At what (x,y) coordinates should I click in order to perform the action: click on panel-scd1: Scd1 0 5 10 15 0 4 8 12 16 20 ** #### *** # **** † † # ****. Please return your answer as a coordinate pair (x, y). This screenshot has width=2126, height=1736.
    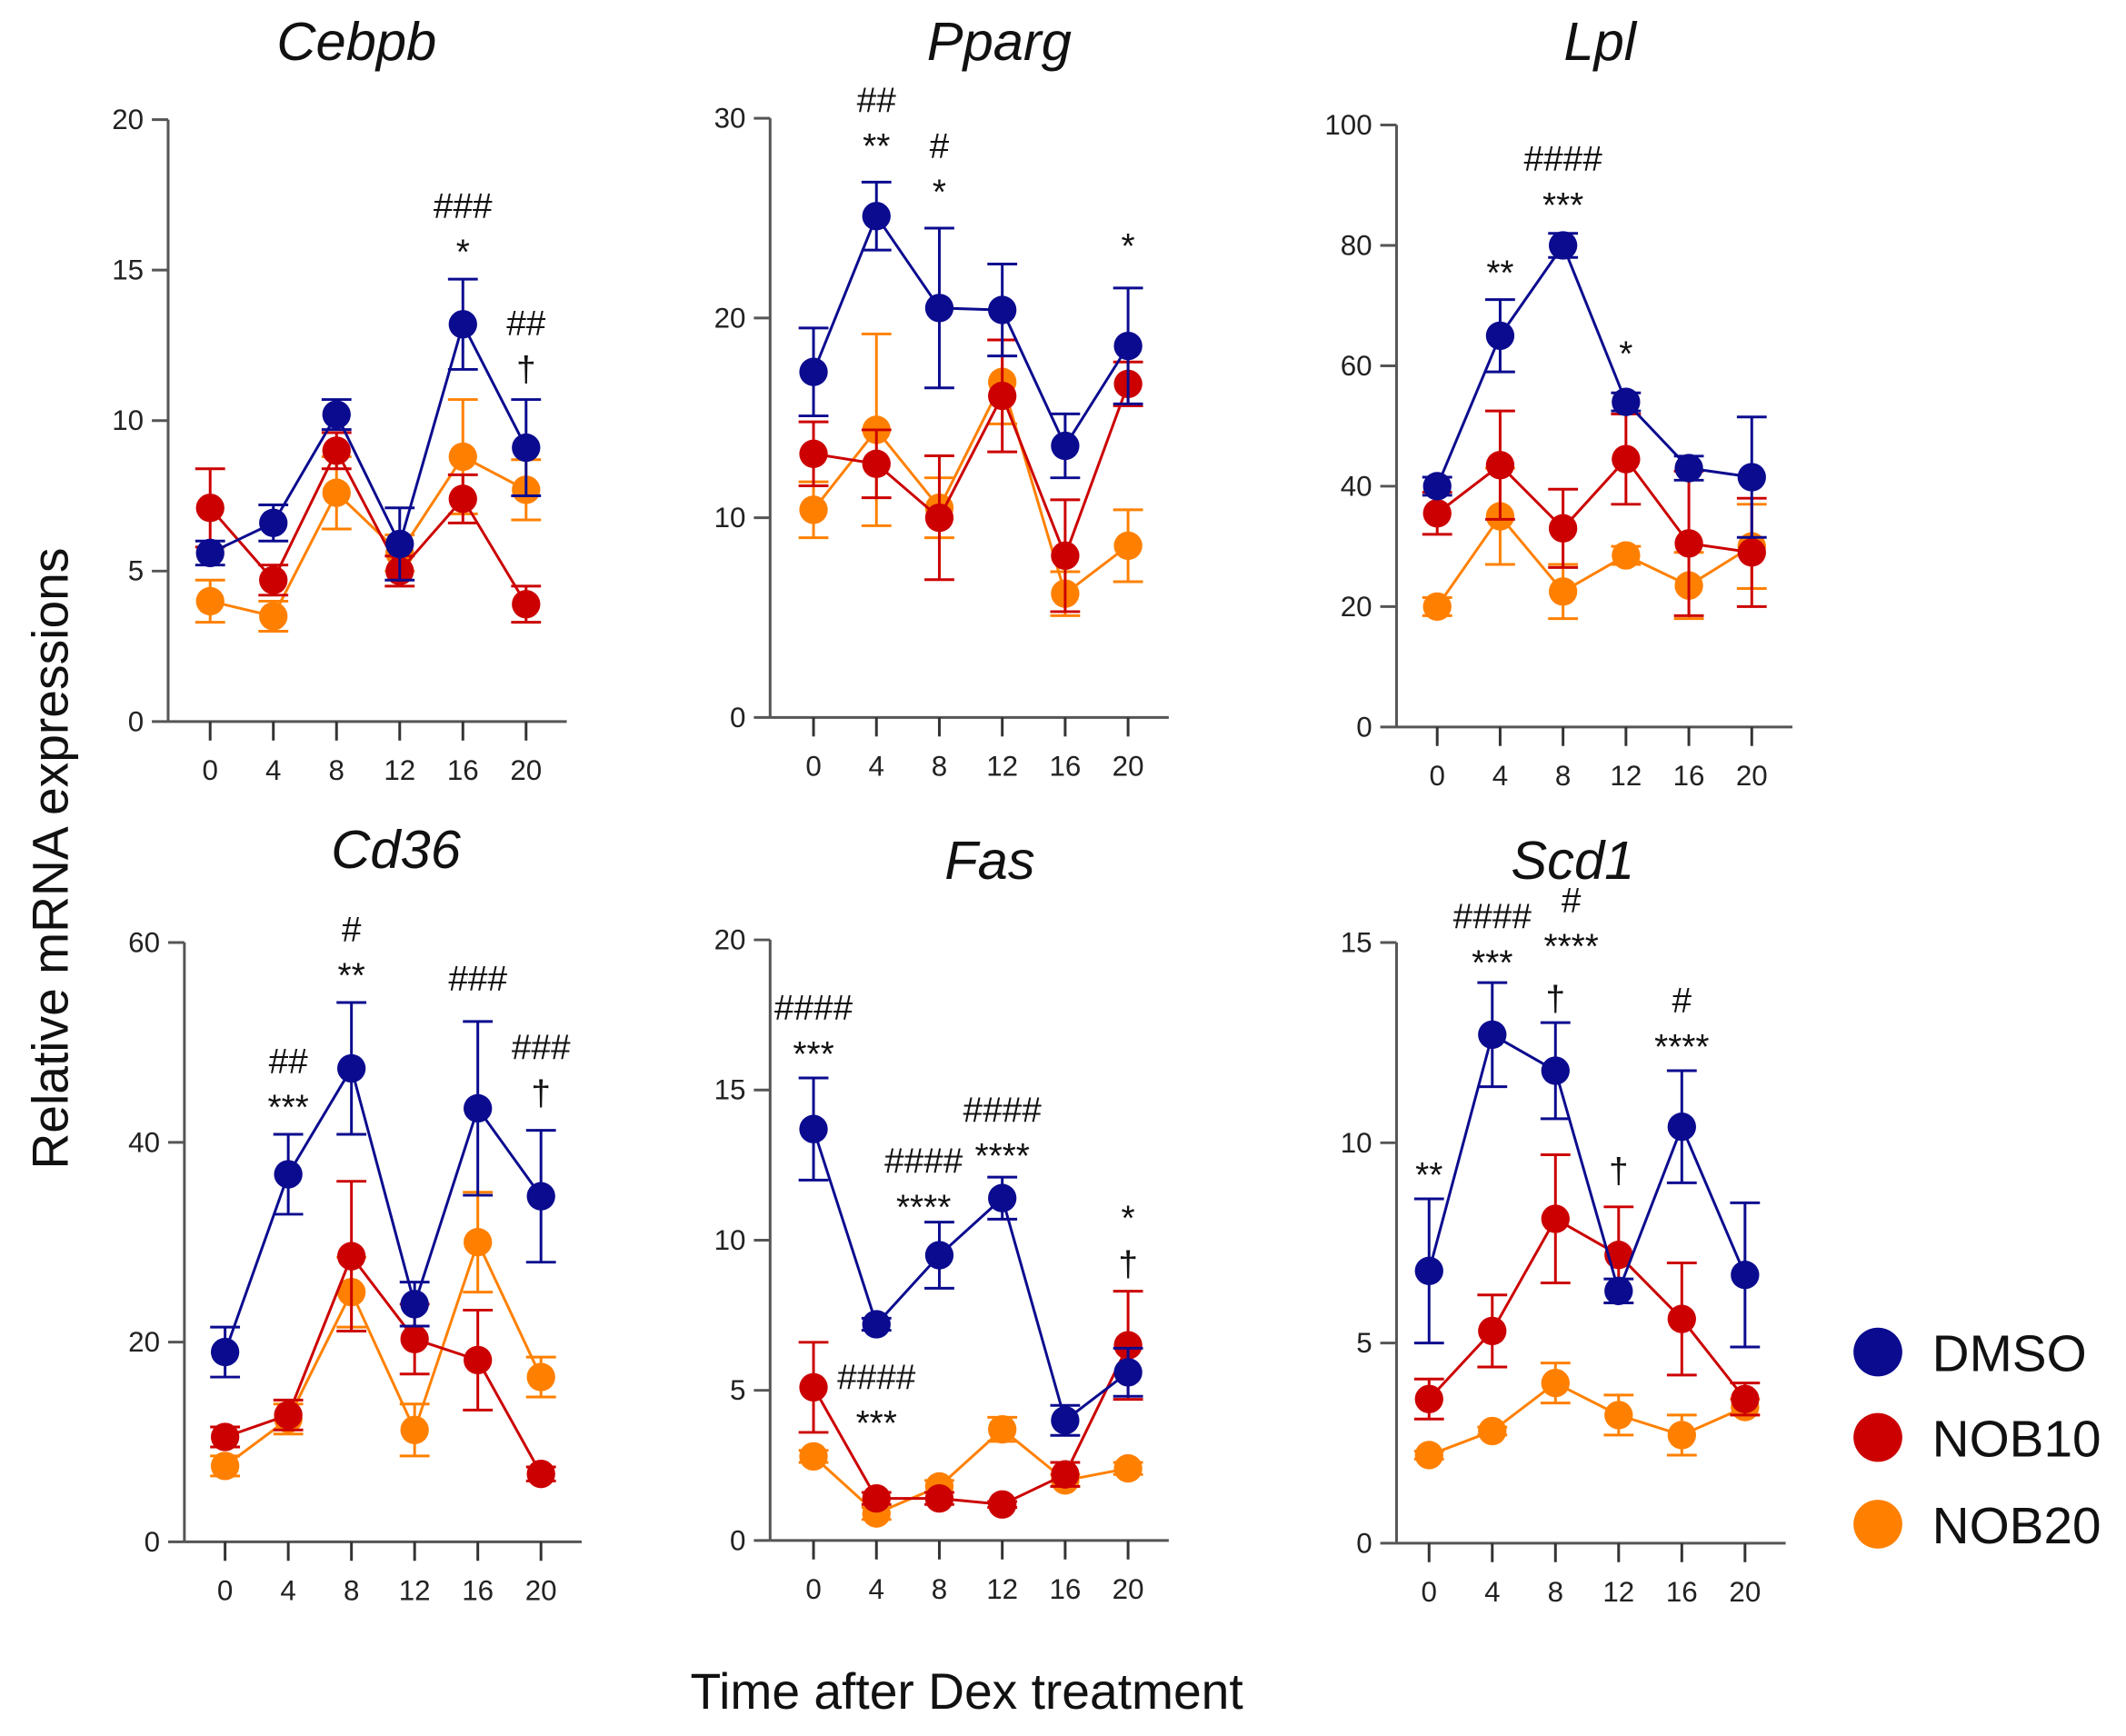
    Looking at the image, I should click on (1563, 1219).